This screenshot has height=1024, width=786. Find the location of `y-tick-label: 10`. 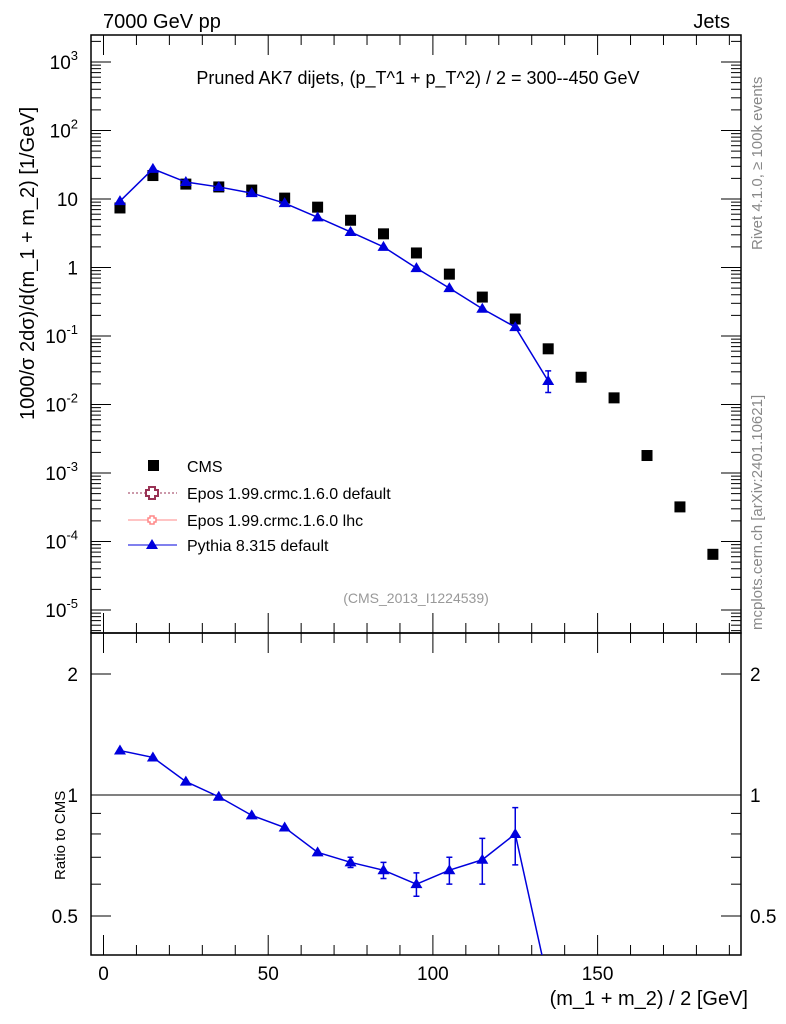

y-tick-label: 10 is located at coordinates (67, 200).